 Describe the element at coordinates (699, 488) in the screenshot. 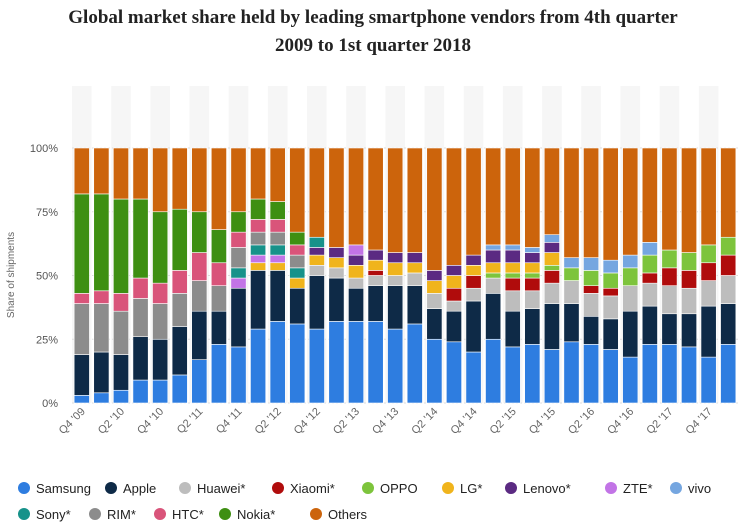

I see `legend-label: vivo` at that location.